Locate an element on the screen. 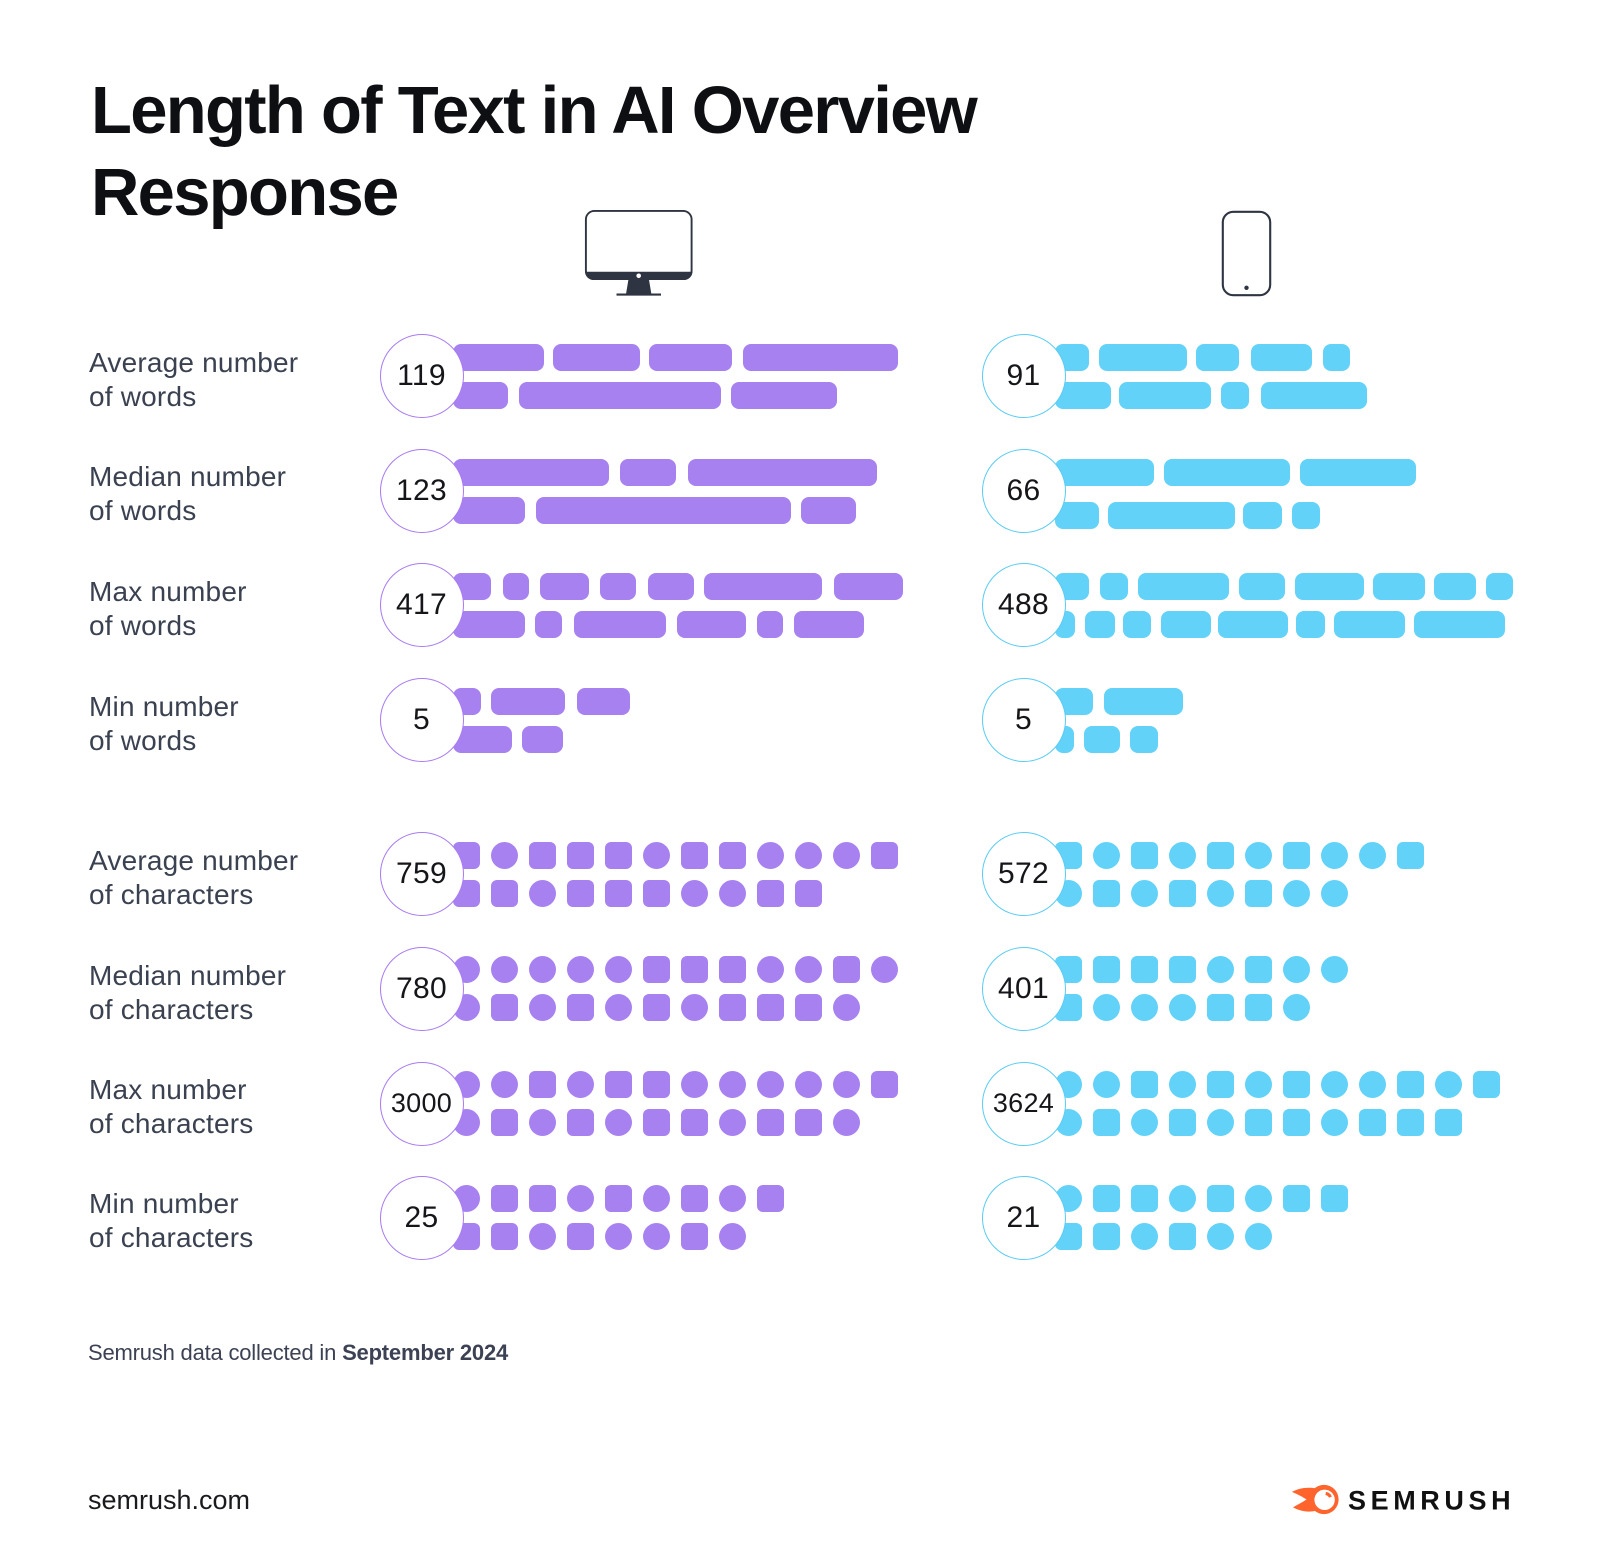  svg-text: SEMRUSH is located at coordinates (1431, 1501).